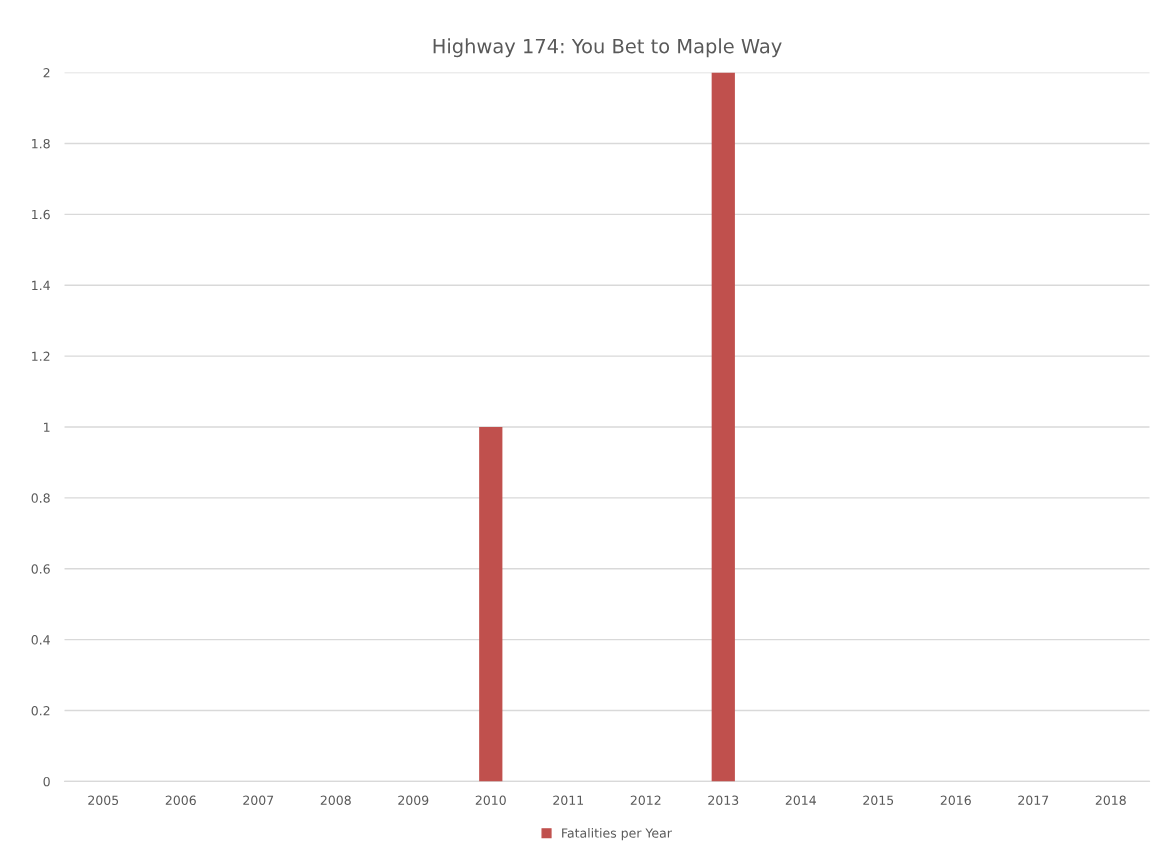  Describe the element at coordinates (800, 800) in the screenshot. I see `x-tick-label: 2014` at that location.